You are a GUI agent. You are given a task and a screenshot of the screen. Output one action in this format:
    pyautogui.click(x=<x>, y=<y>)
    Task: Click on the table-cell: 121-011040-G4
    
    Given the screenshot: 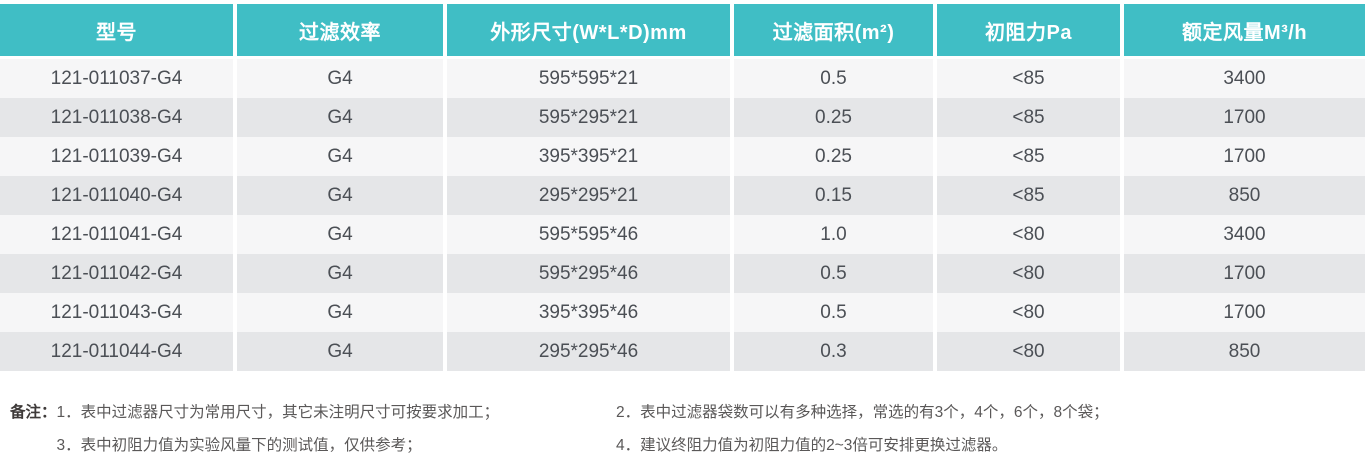 What is the action you would take?
    pyautogui.click(x=116, y=195)
    